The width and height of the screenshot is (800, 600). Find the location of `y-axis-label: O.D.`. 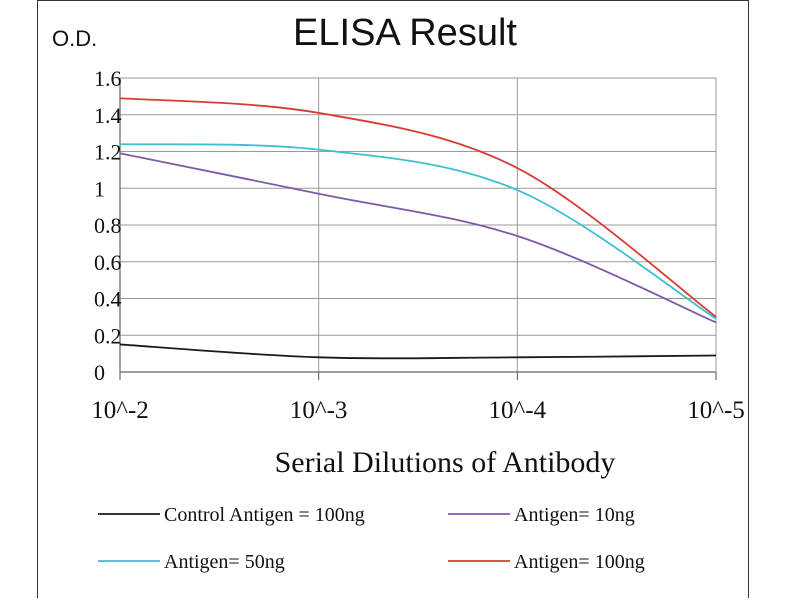

y-axis-label: O.D. is located at coordinates (74, 38).